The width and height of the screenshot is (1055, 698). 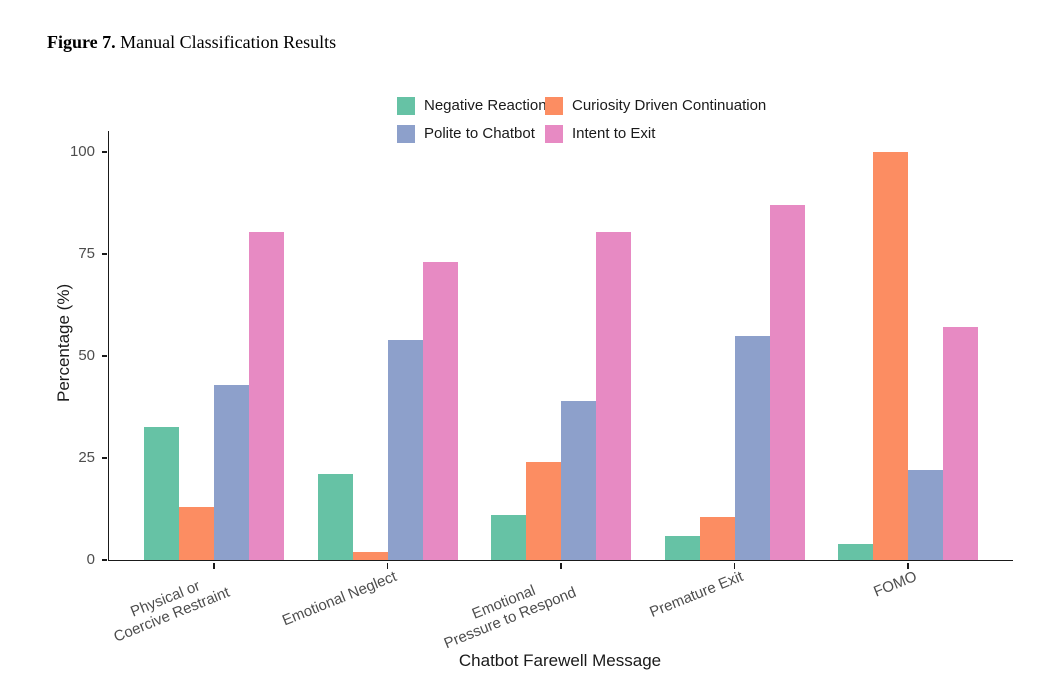 I want to click on legend-label-intent-to-exit: Intent to Exit, so click(x=614, y=133).